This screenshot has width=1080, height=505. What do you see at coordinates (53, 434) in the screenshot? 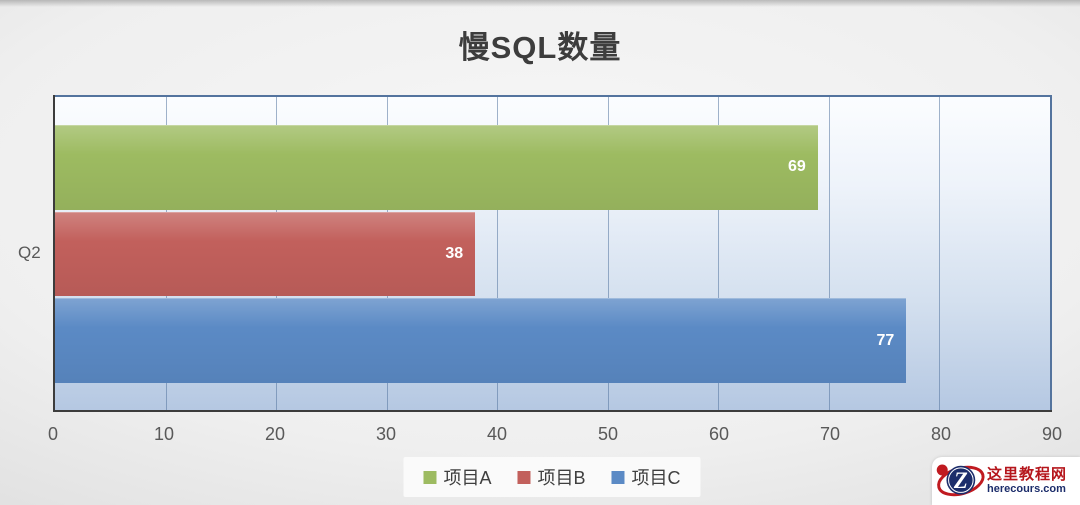
I see `x-tick-label: 0` at bounding box center [53, 434].